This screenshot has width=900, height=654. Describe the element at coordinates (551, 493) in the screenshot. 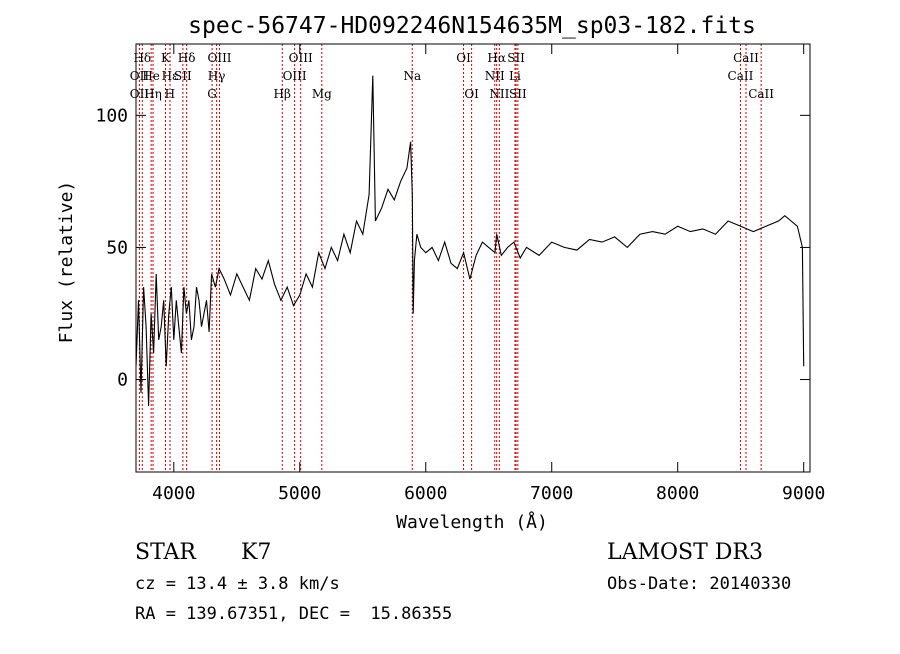

I see `x-tick-label: 7000` at that location.